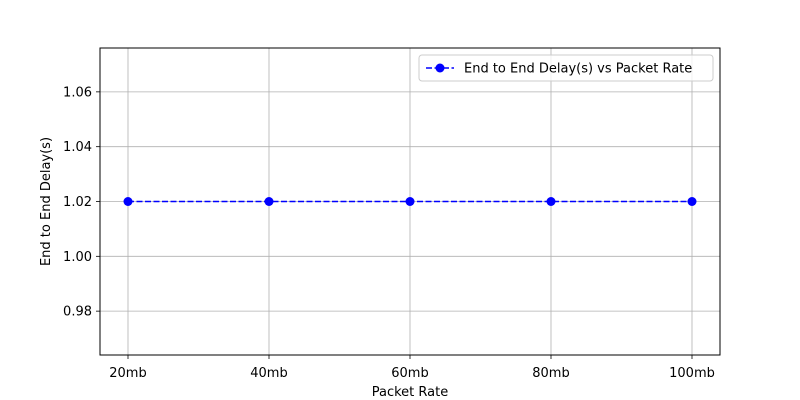  I want to click on x-tick-label: 100mb, so click(692, 373).